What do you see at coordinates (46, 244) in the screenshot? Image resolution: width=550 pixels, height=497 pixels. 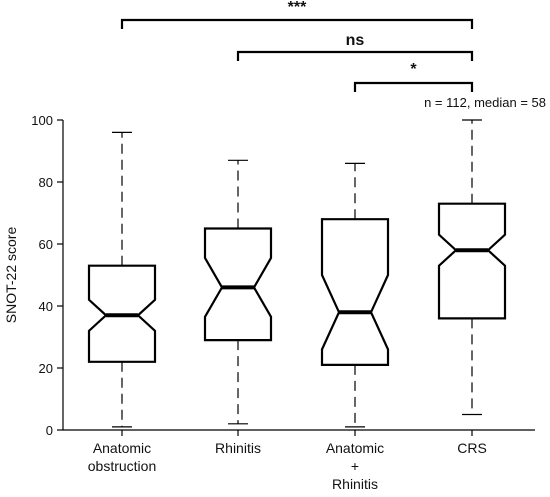 I see `y-tick-label: 60` at bounding box center [46, 244].